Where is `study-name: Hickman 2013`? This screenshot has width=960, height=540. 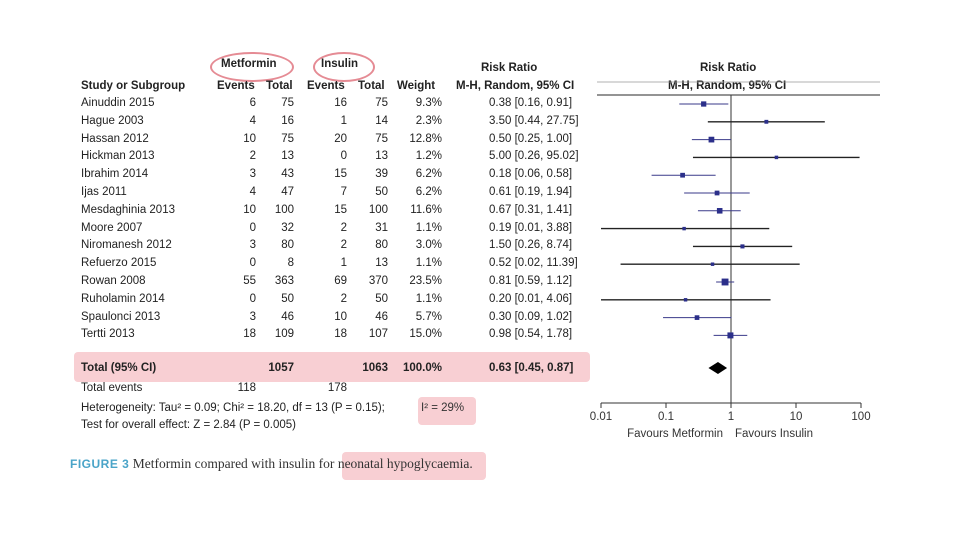
study-name: Hickman 2013 is located at coordinates (118, 156).